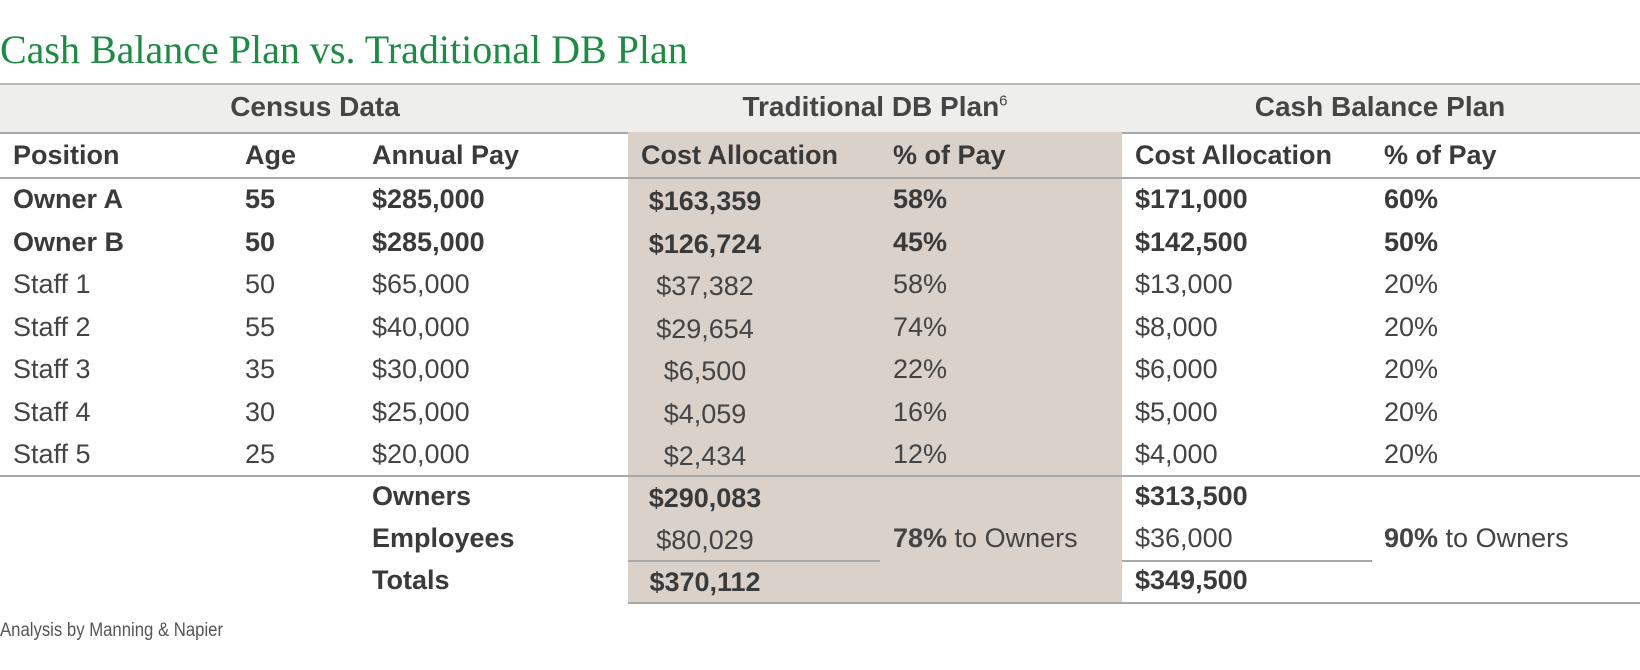 This screenshot has height=670, width=1640. Describe the element at coordinates (920, 538) in the screenshot. I see `db-owner-share-pct: 78%` at that location.